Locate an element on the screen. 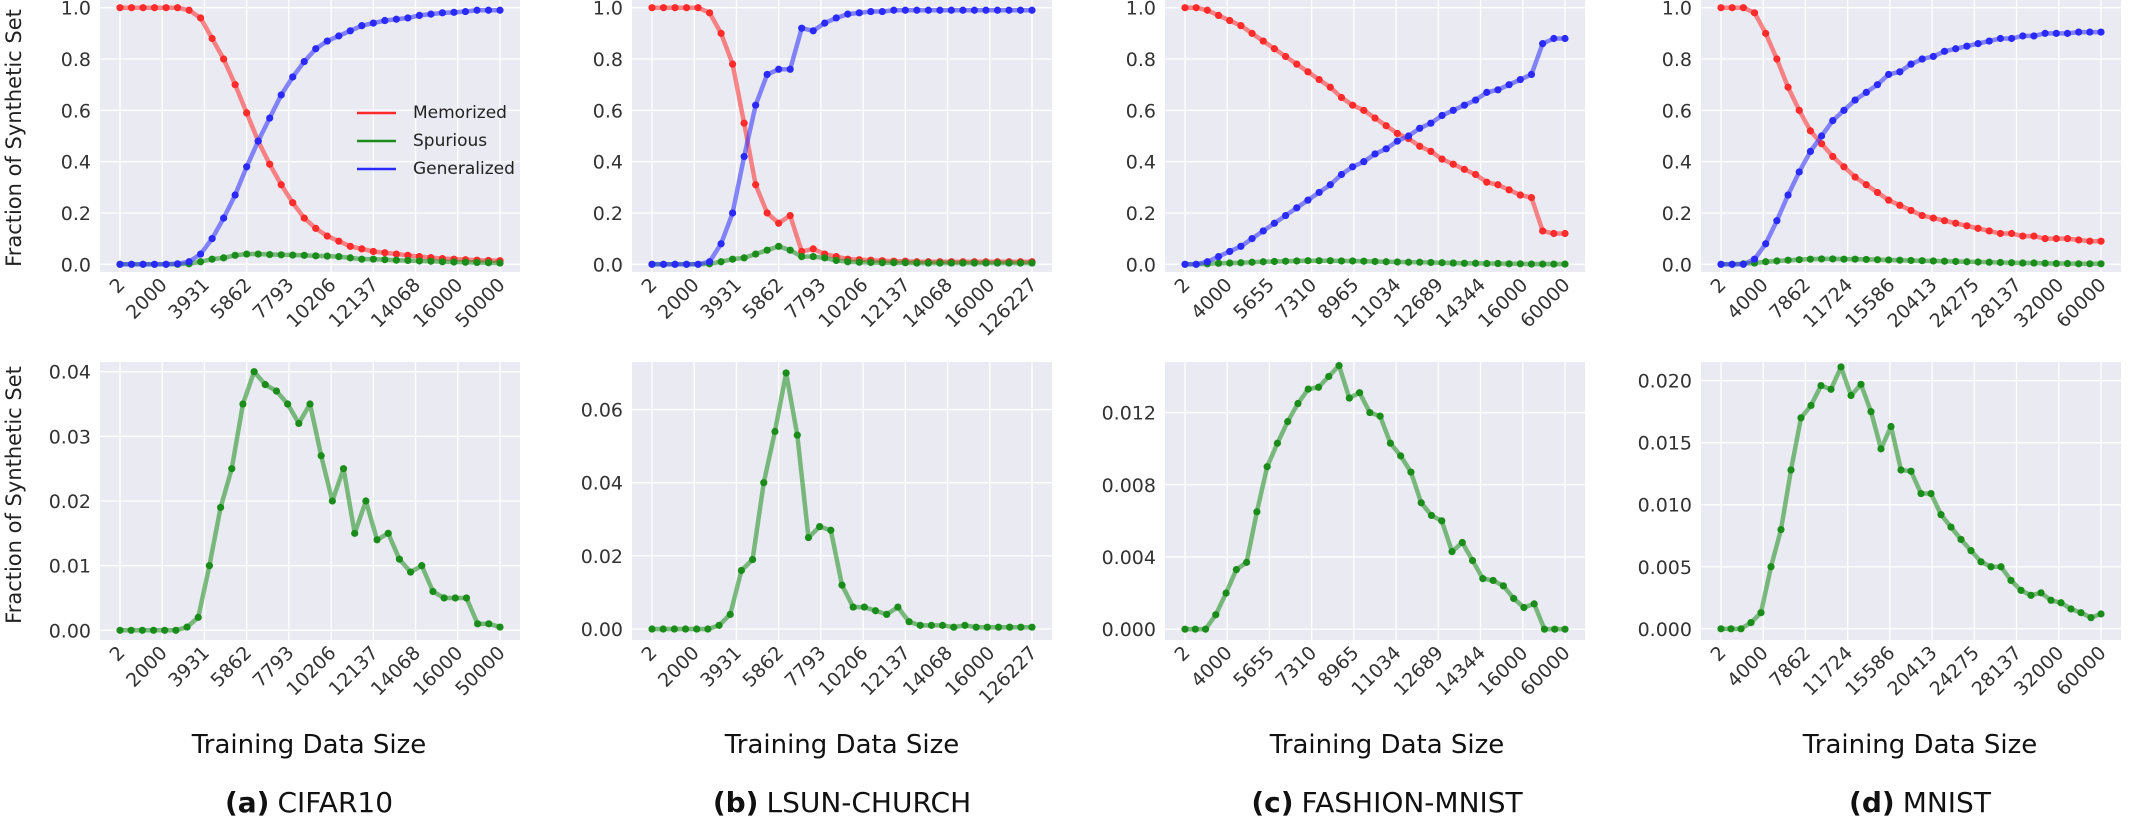 The height and width of the screenshot is (820, 2137). y-tick-label: 0.008 is located at coordinates (1129, 486).